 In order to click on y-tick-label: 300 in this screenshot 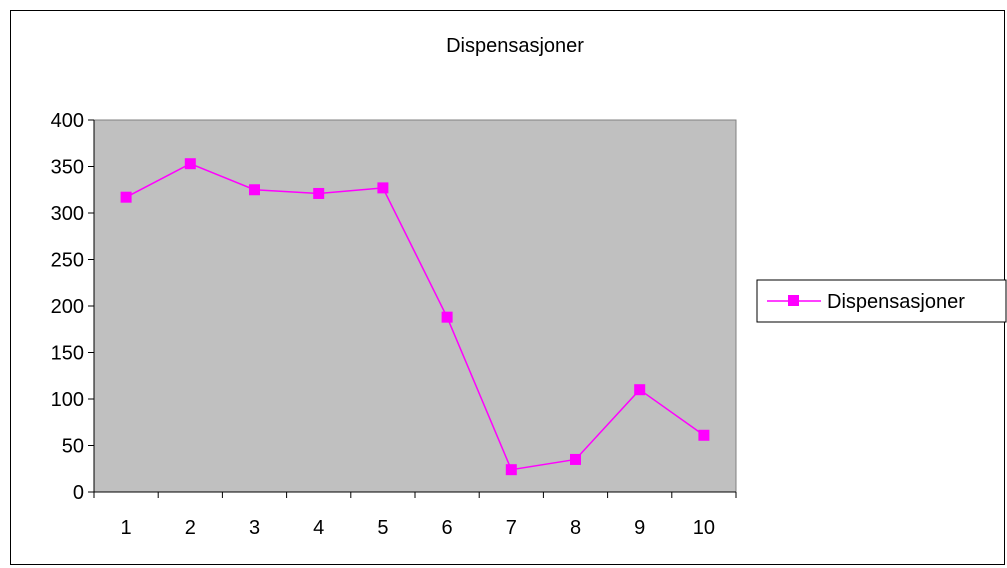, I will do `click(67, 214)`.